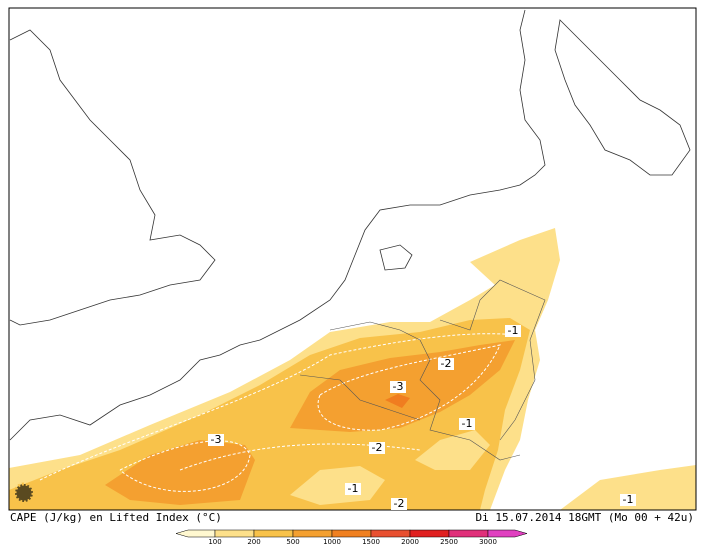 This screenshot has width=705, height=546. What do you see at coordinates (488, 542) in the screenshot?
I see `legend-tick: 3000` at bounding box center [488, 542].